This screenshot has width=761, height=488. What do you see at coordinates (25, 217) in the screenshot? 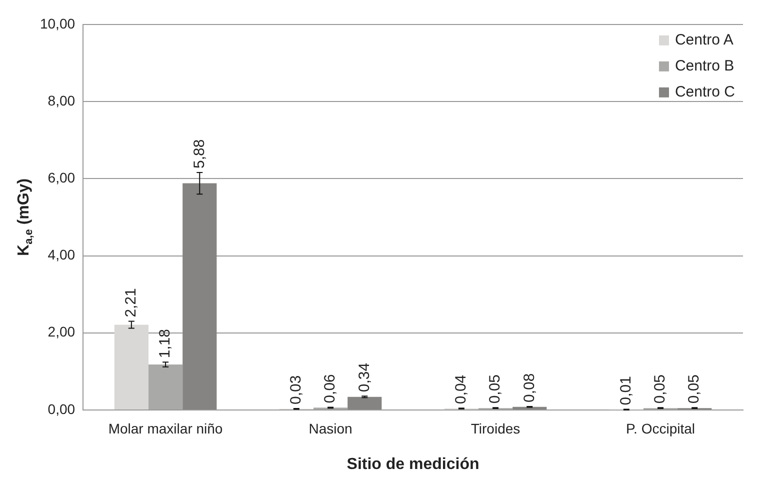
I see `y-axis-title: Ka,e (mGy)` at bounding box center [25, 217].